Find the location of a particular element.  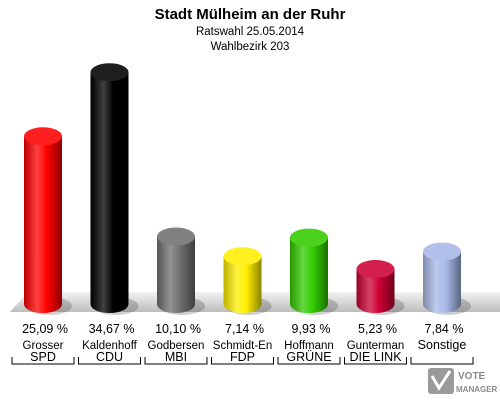

chart-subtitle-date: Ratswahl 25.05.2014 is located at coordinates (250, 32).